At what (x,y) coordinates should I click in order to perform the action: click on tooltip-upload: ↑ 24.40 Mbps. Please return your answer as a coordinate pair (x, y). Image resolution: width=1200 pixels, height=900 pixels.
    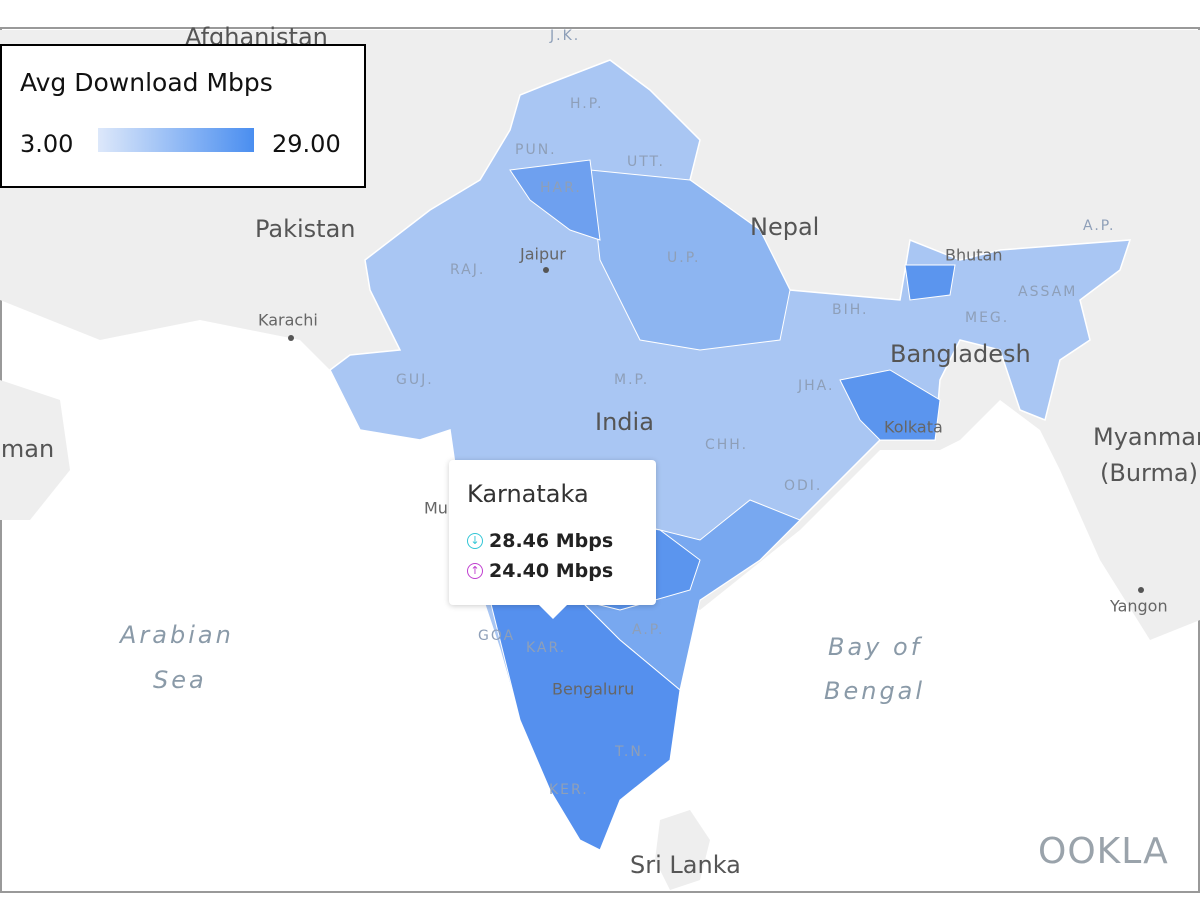
    Looking at the image, I should click on (540, 571).